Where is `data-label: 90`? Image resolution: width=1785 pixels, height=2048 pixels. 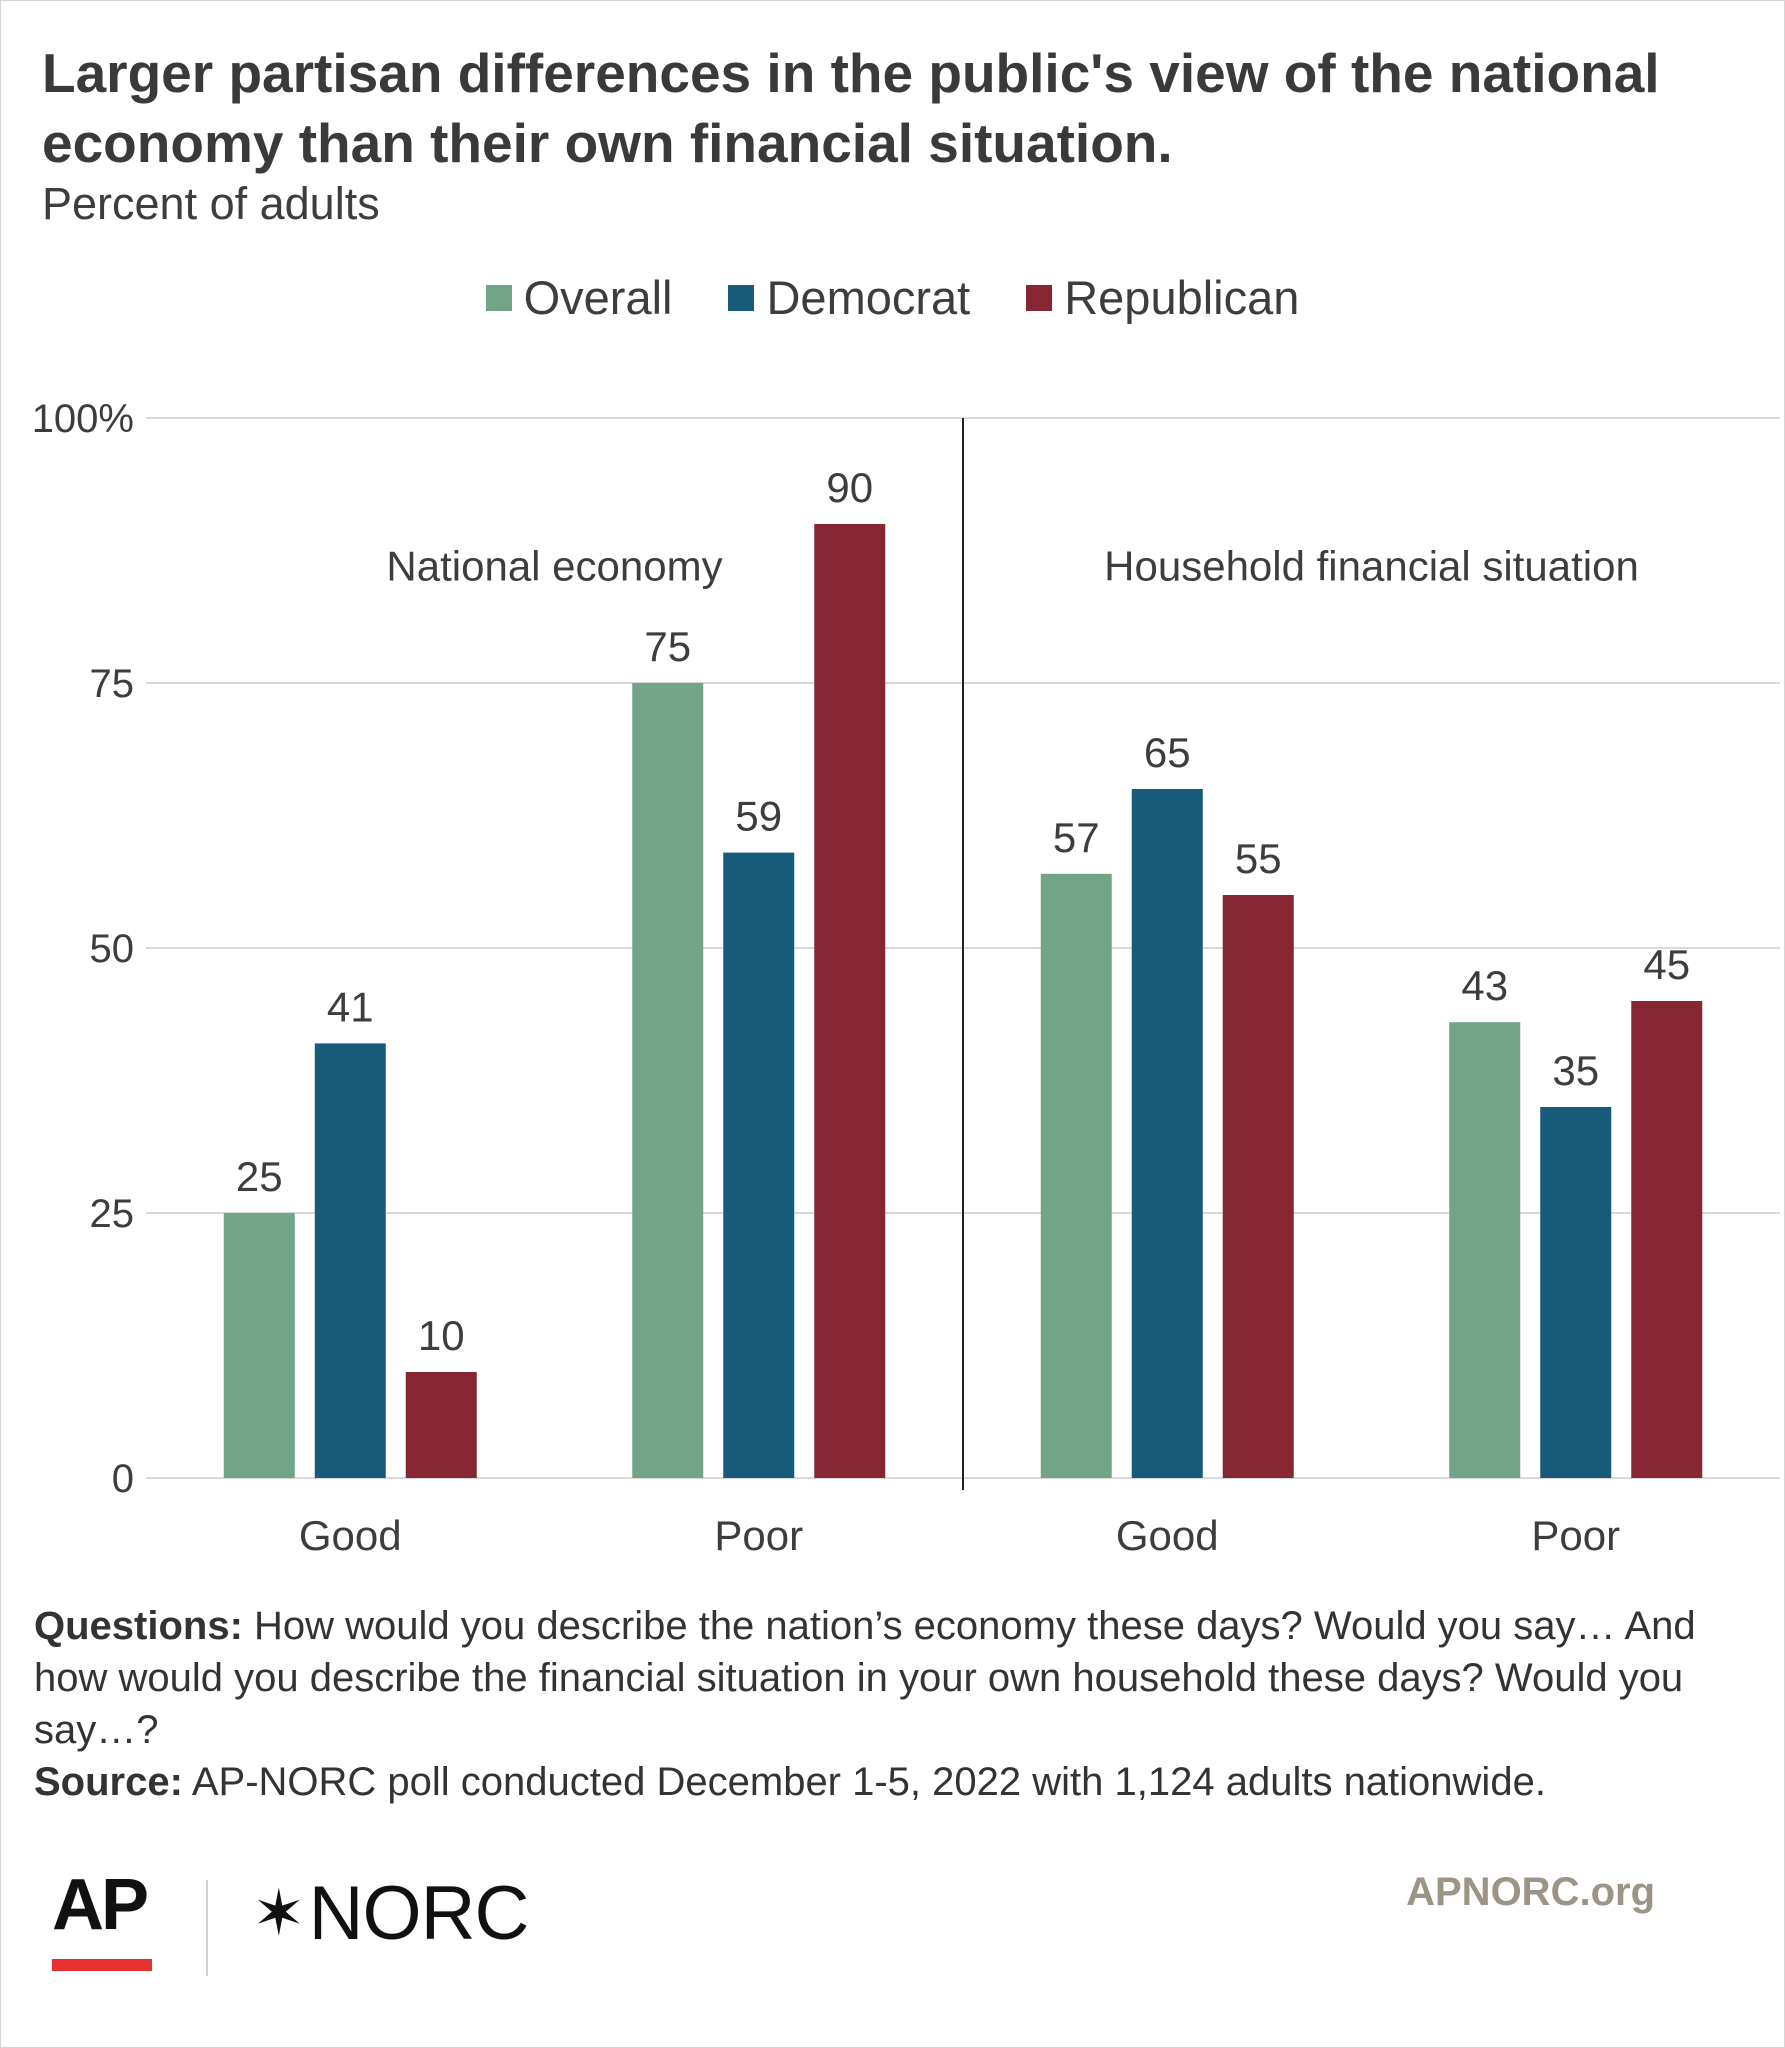
data-label: 90 is located at coordinates (849, 487).